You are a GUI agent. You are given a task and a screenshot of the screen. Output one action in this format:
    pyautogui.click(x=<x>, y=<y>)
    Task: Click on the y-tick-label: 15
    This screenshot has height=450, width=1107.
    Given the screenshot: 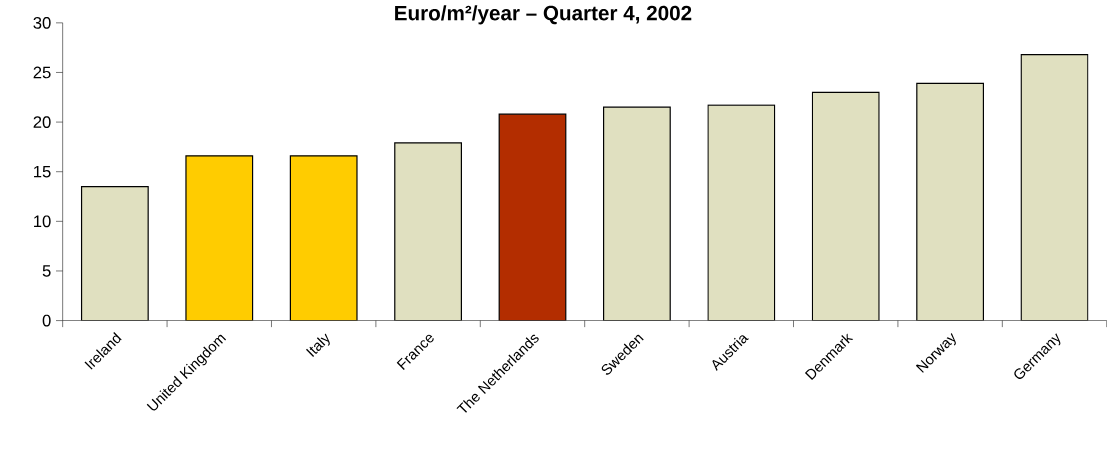 What is the action you would take?
    pyautogui.click(x=42, y=172)
    